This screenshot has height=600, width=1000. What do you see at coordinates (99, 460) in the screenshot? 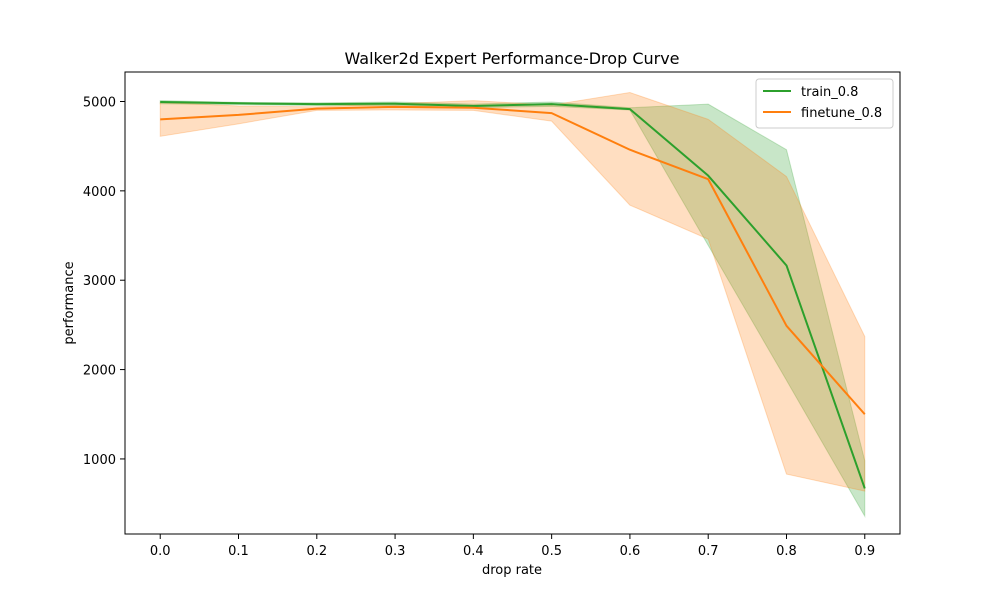
I see `y-tick-label: 1000` at bounding box center [99, 460].